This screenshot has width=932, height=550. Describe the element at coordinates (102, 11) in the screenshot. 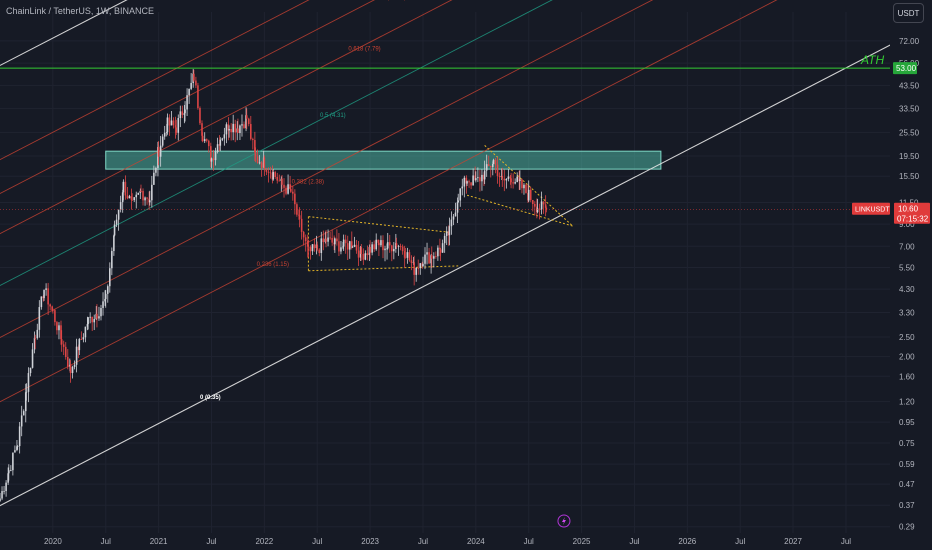

I see `interval-label: 1W` at that location.